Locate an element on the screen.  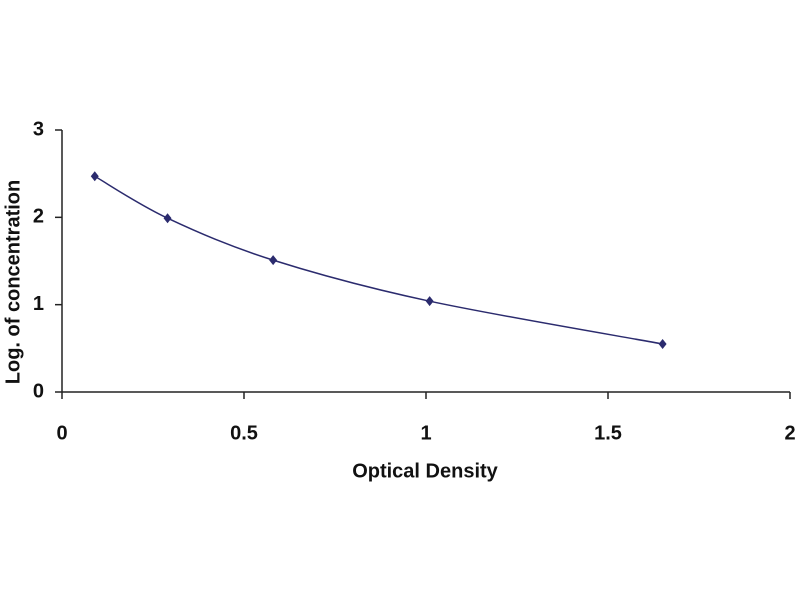
y-axis-label: Log. of concentration is located at coordinates (13, 282).